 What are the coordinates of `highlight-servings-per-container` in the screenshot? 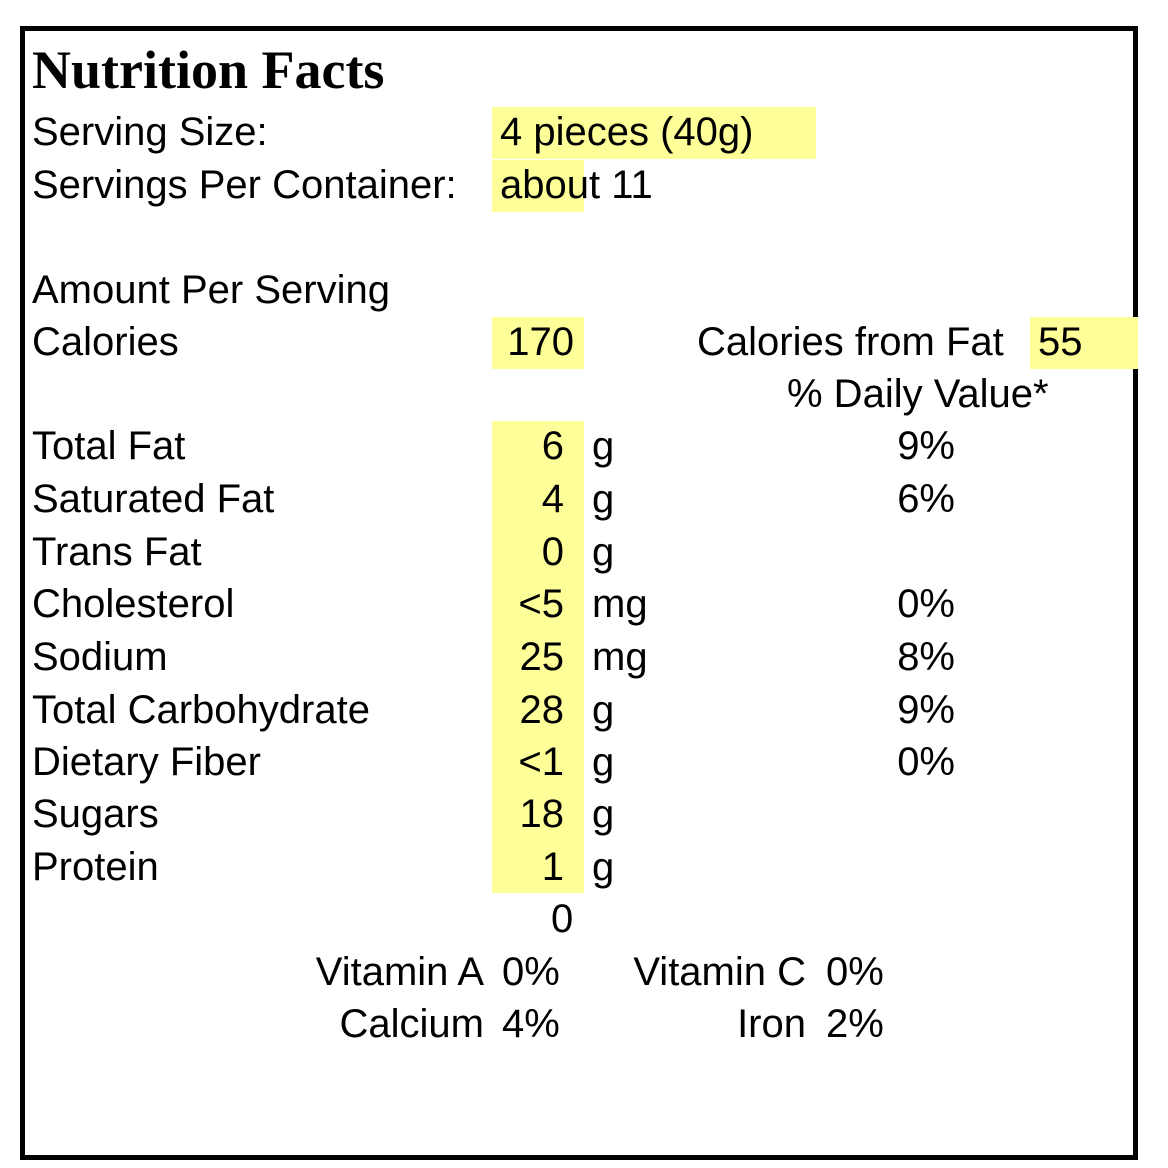 It's located at (538, 186).